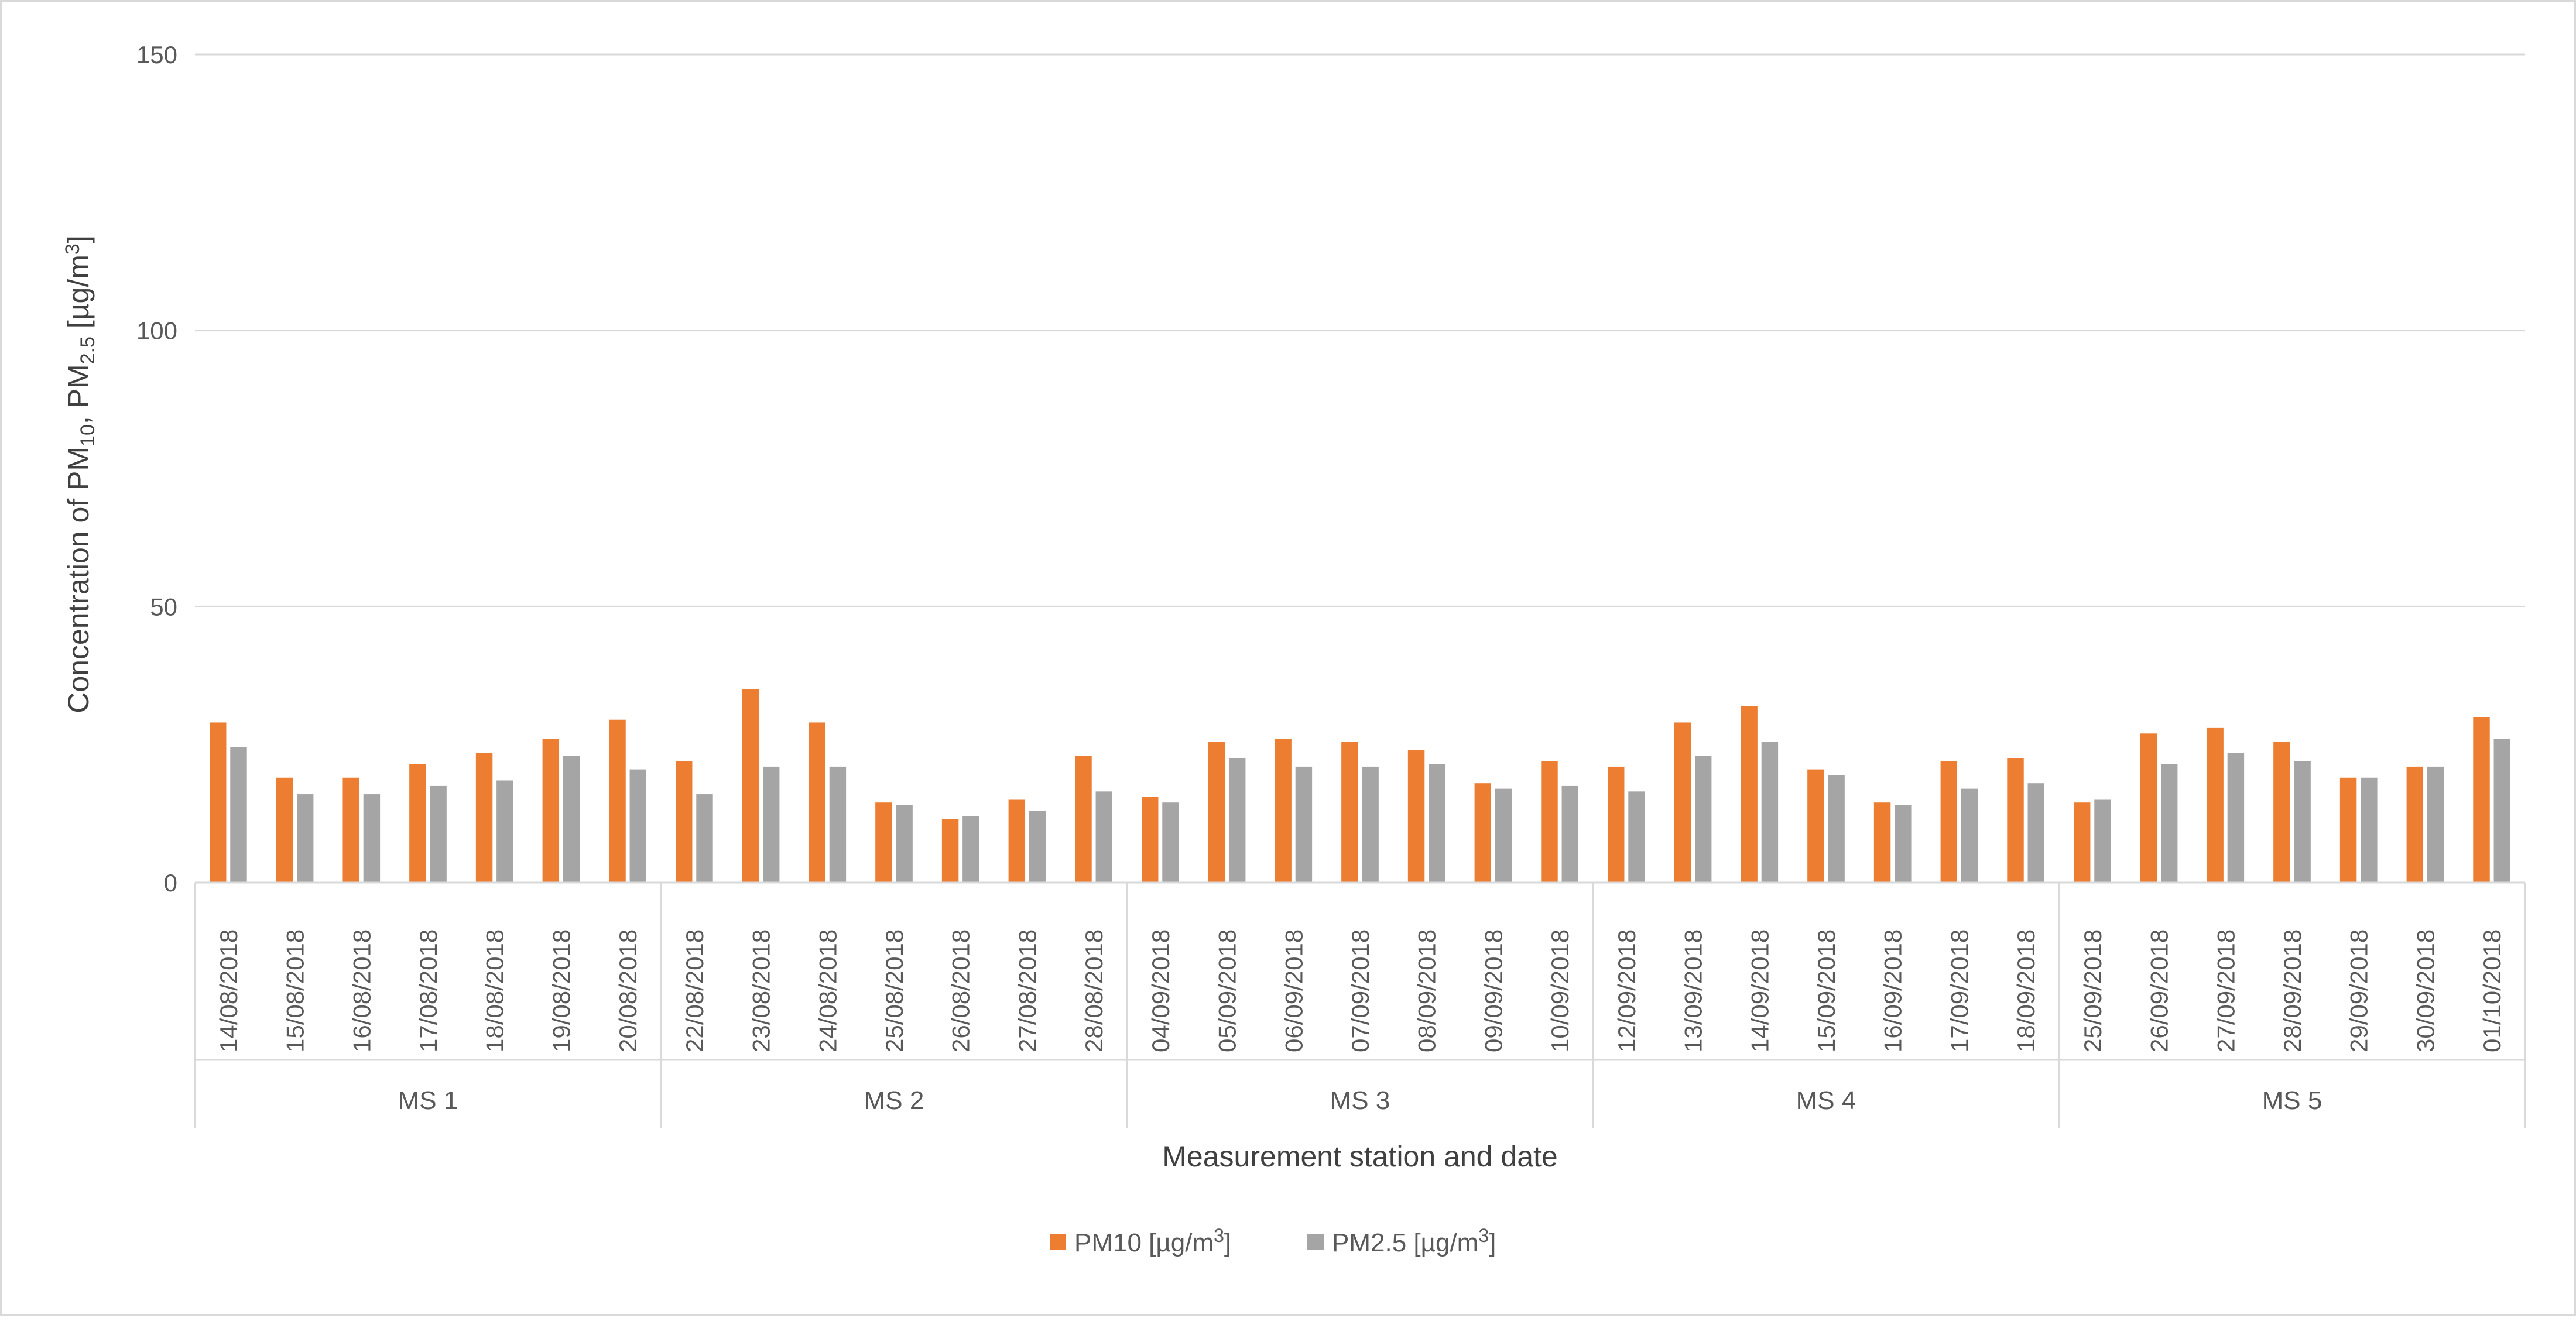 Image resolution: width=2576 pixels, height=1318 pixels. What do you see at coordinates (894, 990) in the screenshot?
I see `x-tick-label: 25/08/2018` at bounding box center [894, 990].